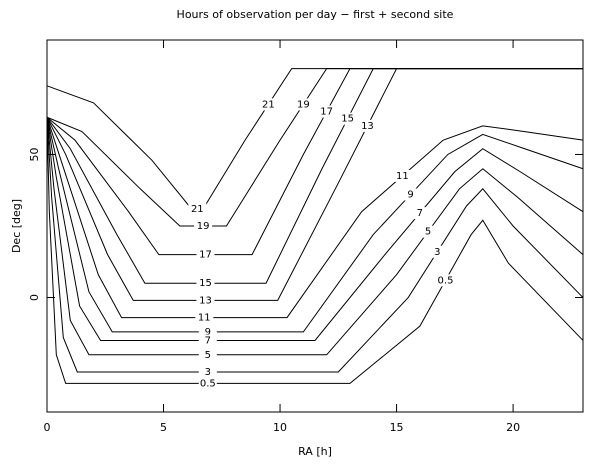  I want to click on y-tick-label: 50, so click(34, 154).